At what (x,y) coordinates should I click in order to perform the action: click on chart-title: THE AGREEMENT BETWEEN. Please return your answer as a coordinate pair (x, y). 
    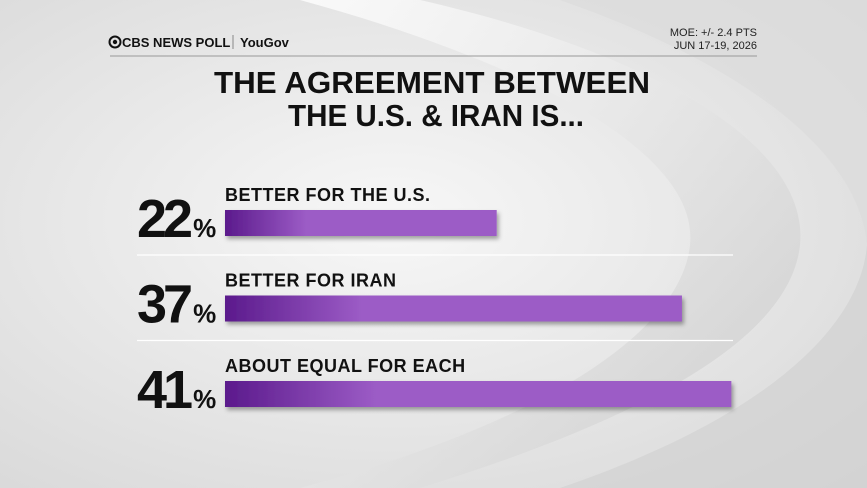
    Looking at the image, I should click on (432, 82).